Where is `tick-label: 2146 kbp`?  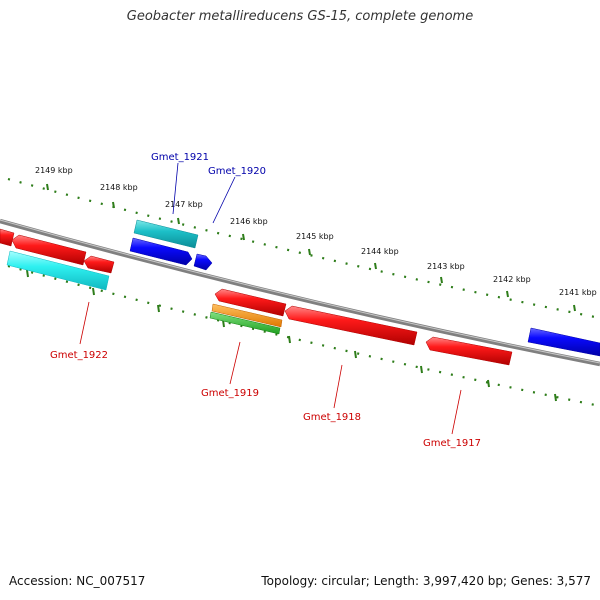 tick-label: 2146 kbp is located at coordinates (249, 221).